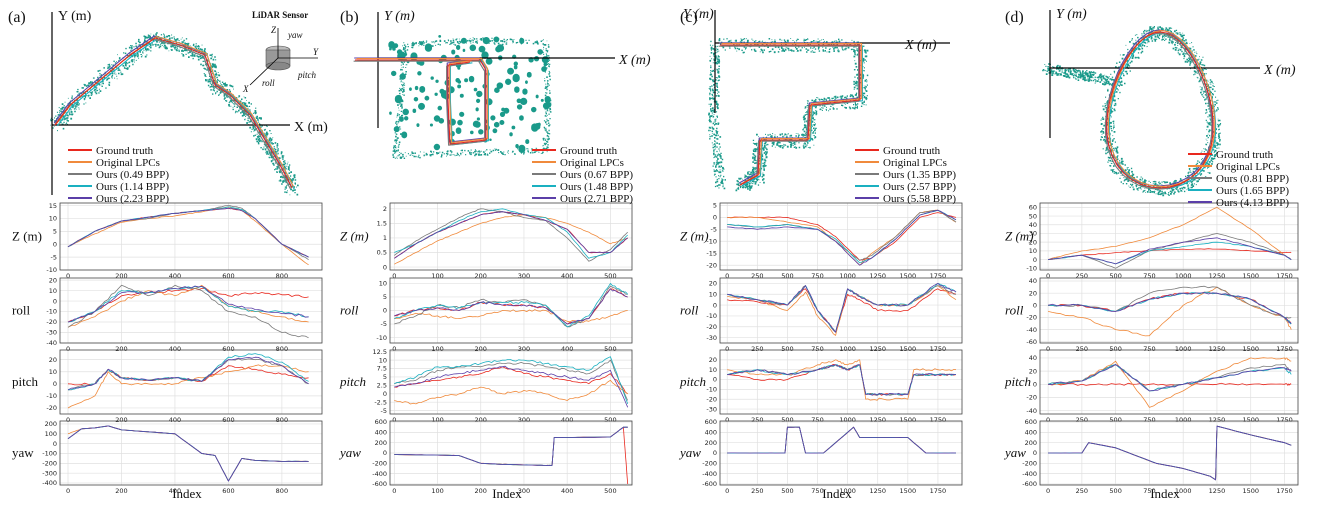 This screenshot has width=1332, height=509. What do you see at coordinates (53, 206) in the screenshot?
I see `tick-label-y: 15` at bounding box center [53, 206].